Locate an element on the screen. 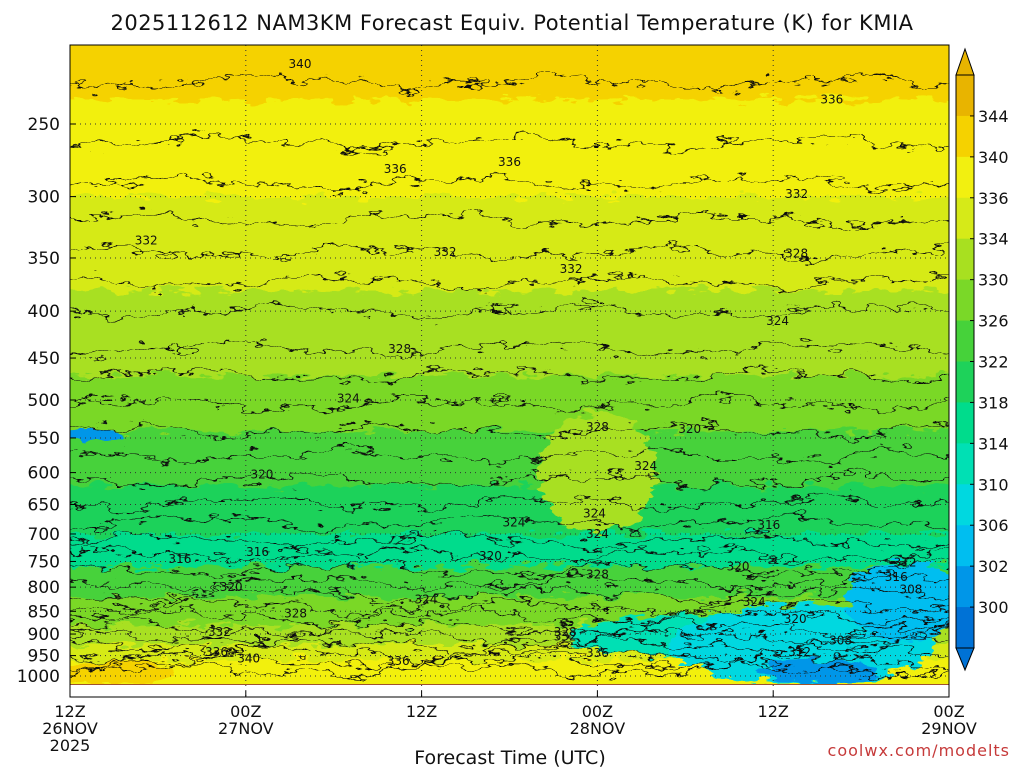 Image resolution: width=1024 pixels, height=768 pixels. y-tick-label: 1000 is located at coordinates (38, 677).